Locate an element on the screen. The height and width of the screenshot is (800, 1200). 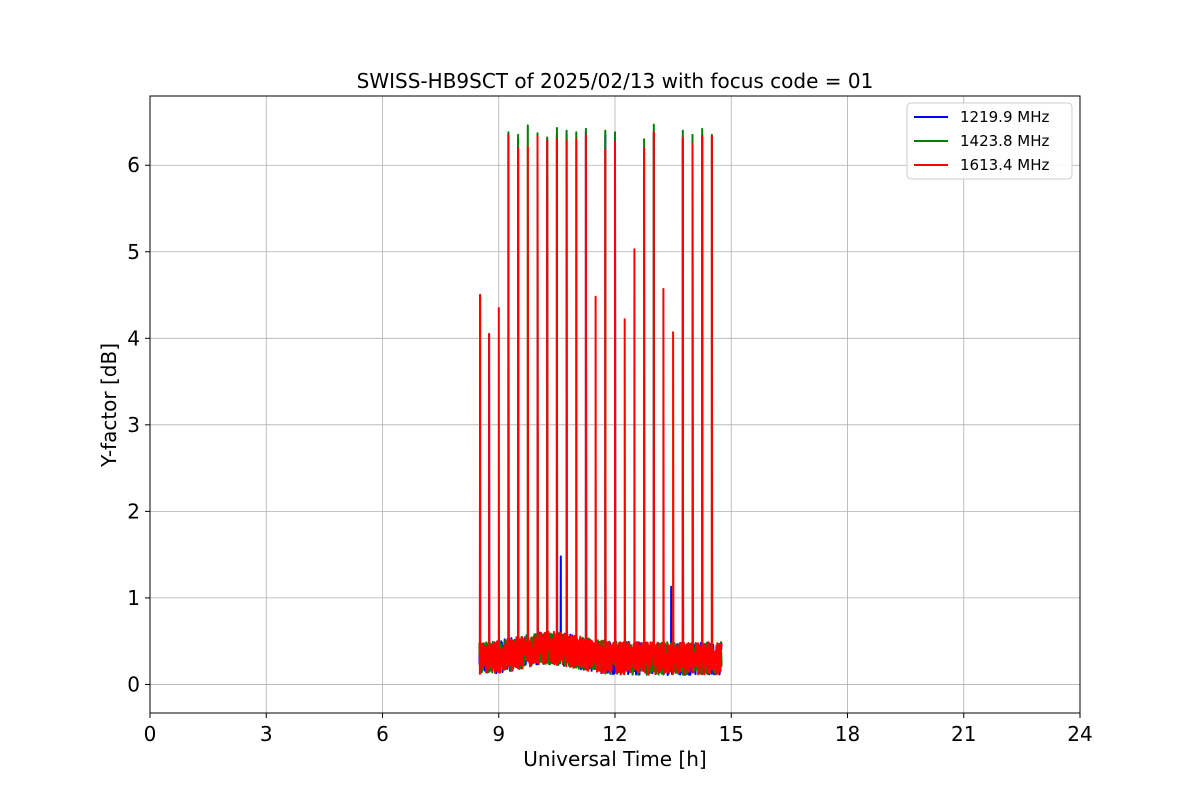
series-layer is located at coordinates (600, 399).